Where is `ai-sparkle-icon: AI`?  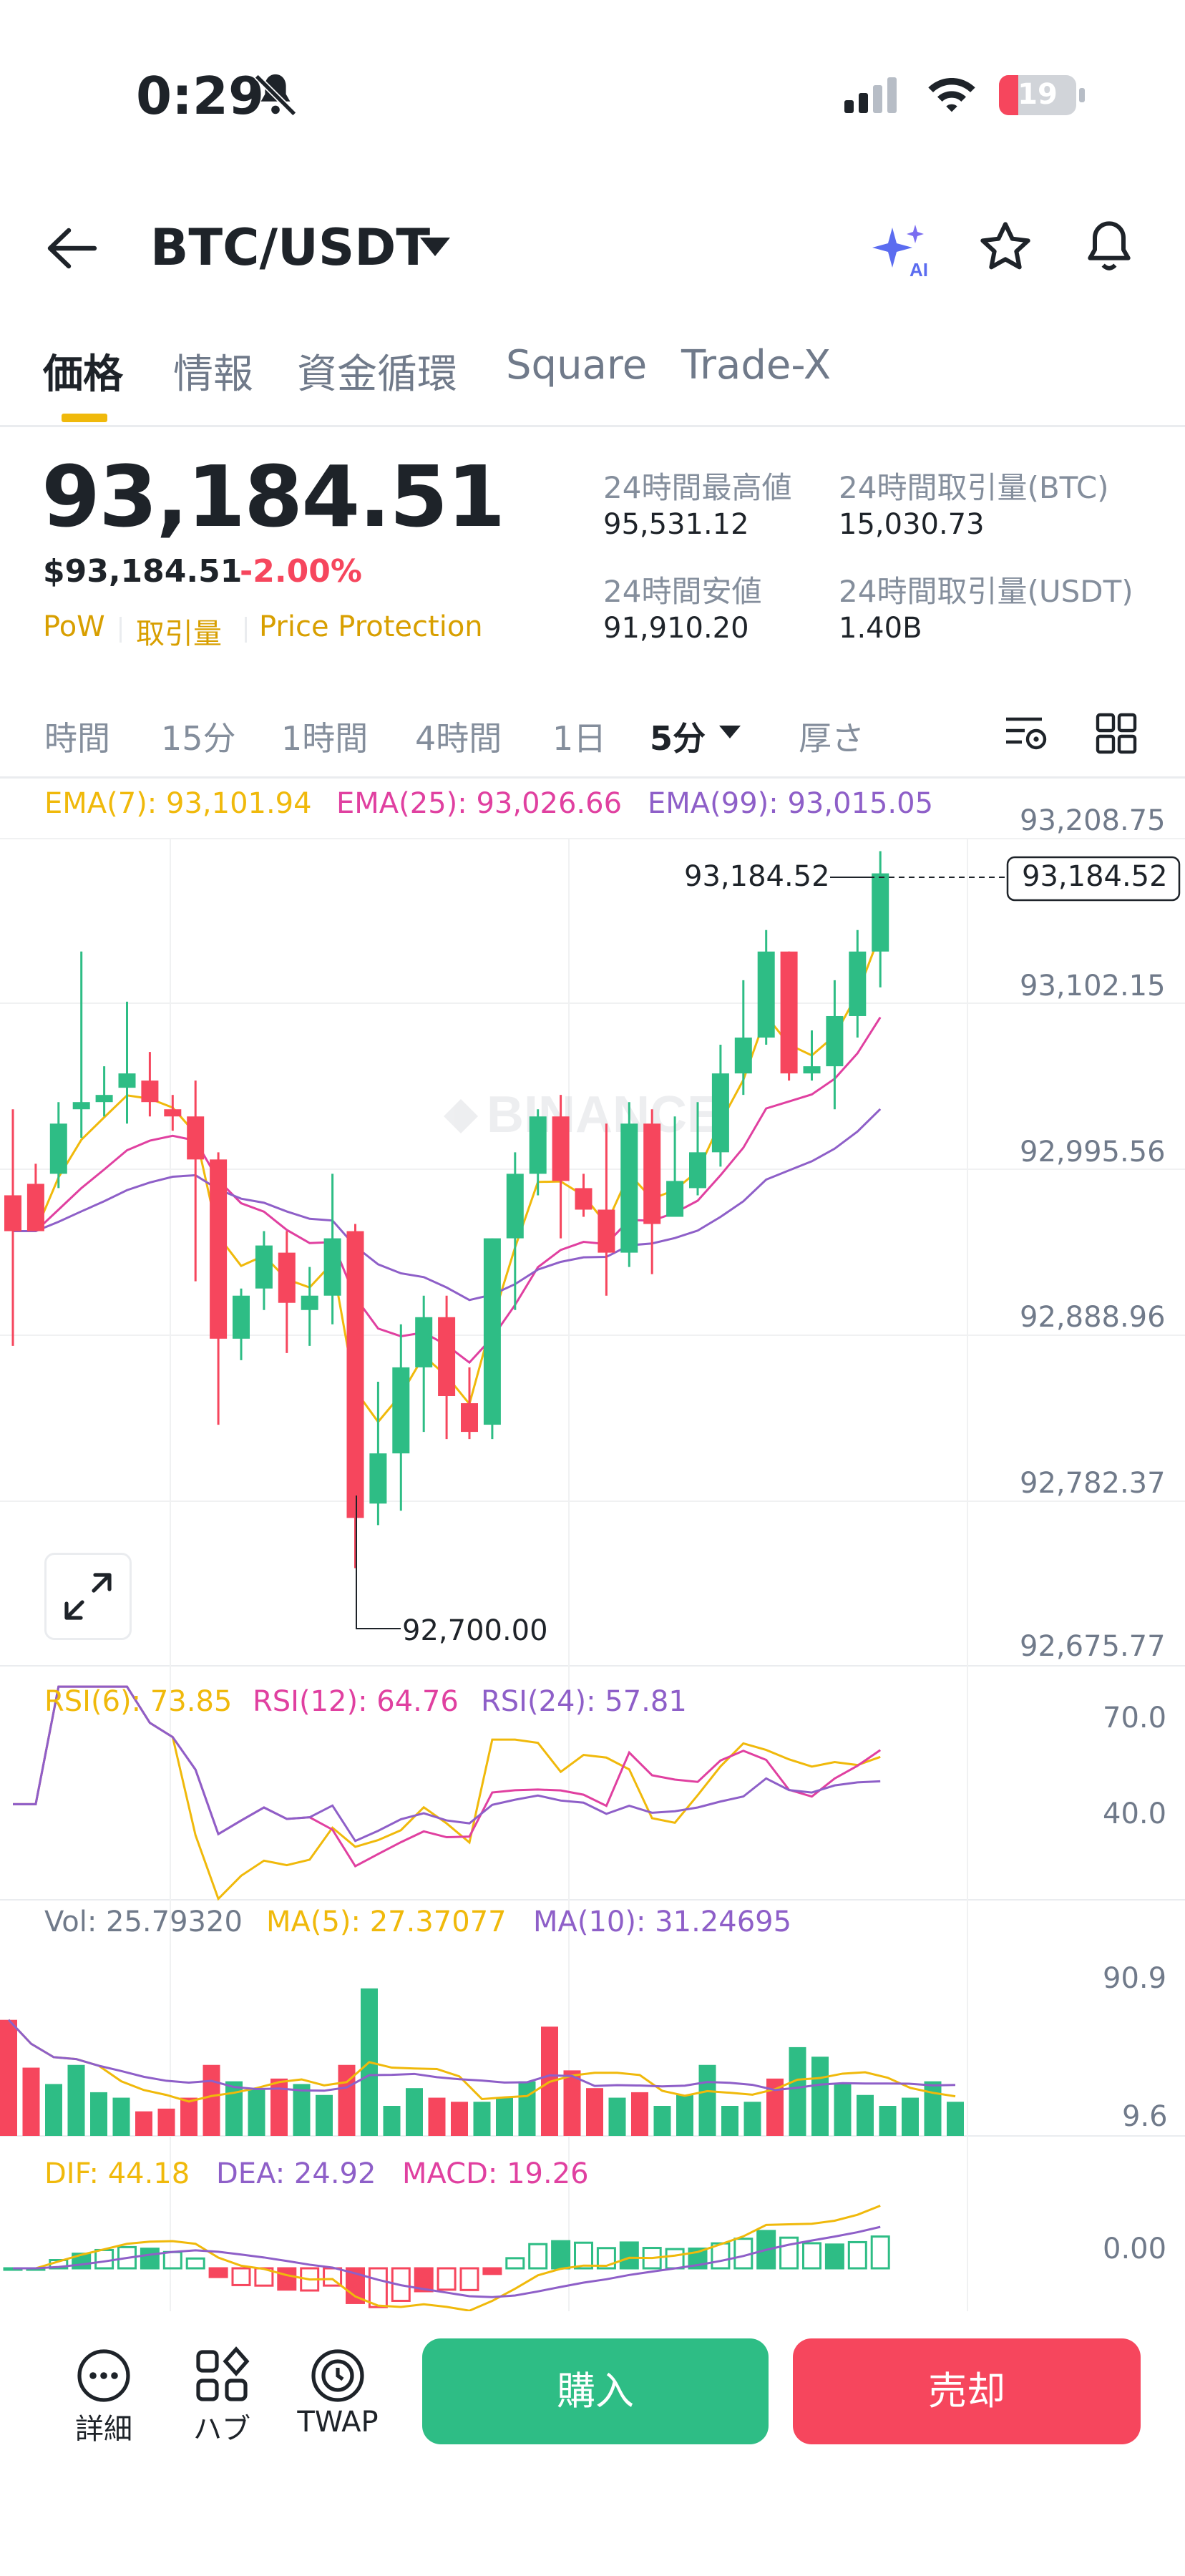 ai-sparkle-icon: AI is located at coordinates (901, 252).